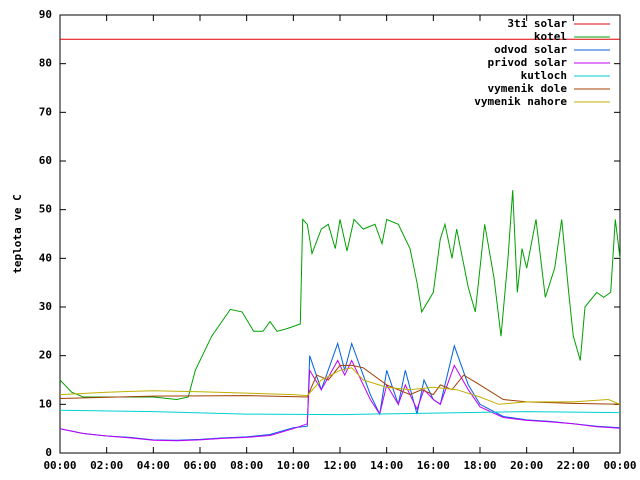 The width and height of the screenshot is (640, 480). What do you see at coordinates (106, 465) in the screenshot?
I see `x-tick-label: 02:00` at bounding box center [106, 465].